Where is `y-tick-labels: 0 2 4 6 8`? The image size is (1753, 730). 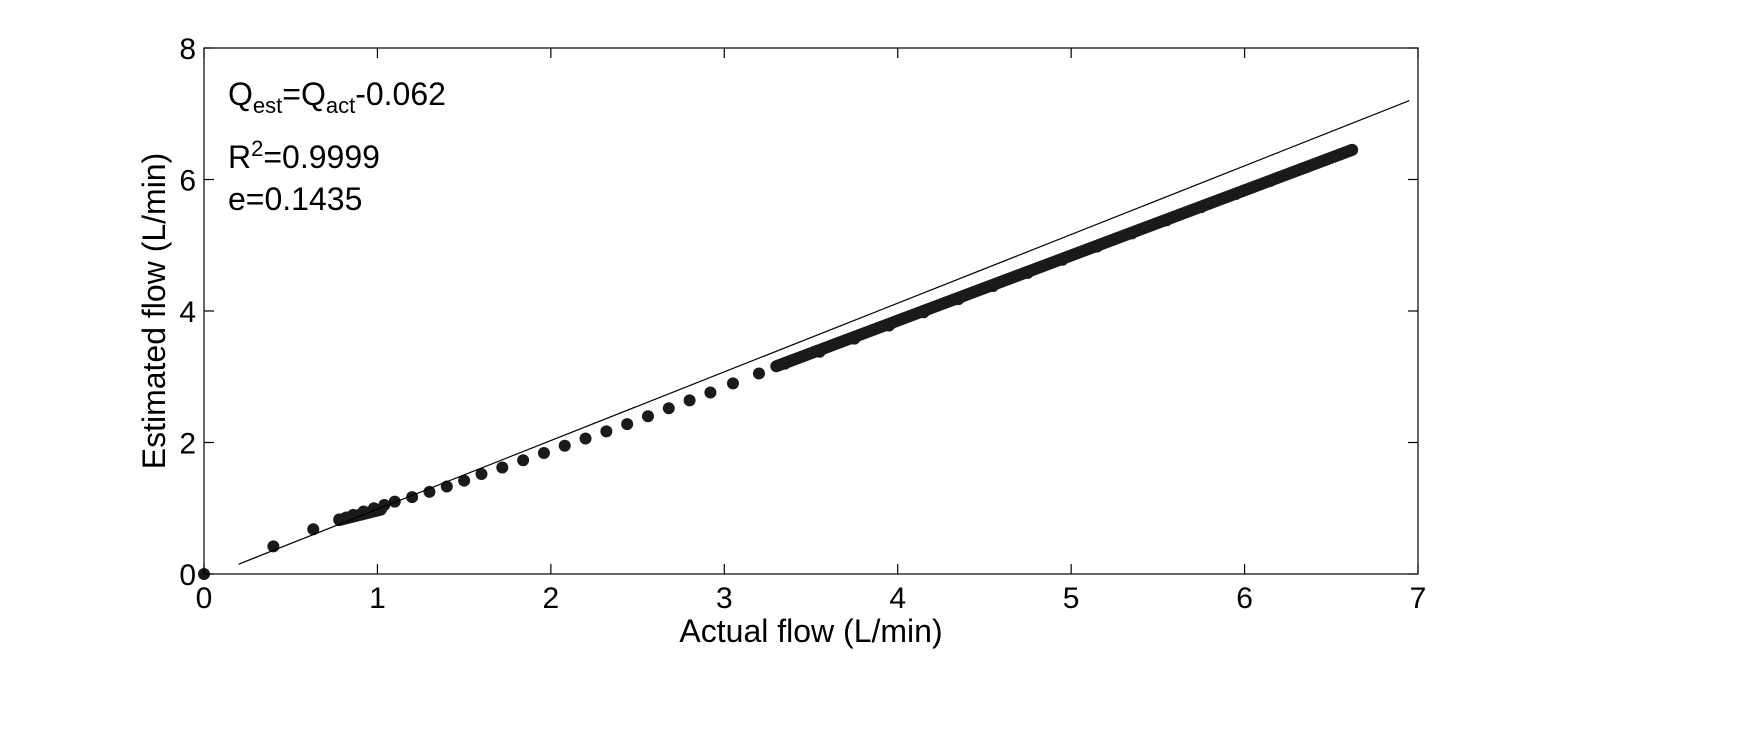 y-tick-labels: 0 2 4 6 8 is located at coordinates (187, 312).